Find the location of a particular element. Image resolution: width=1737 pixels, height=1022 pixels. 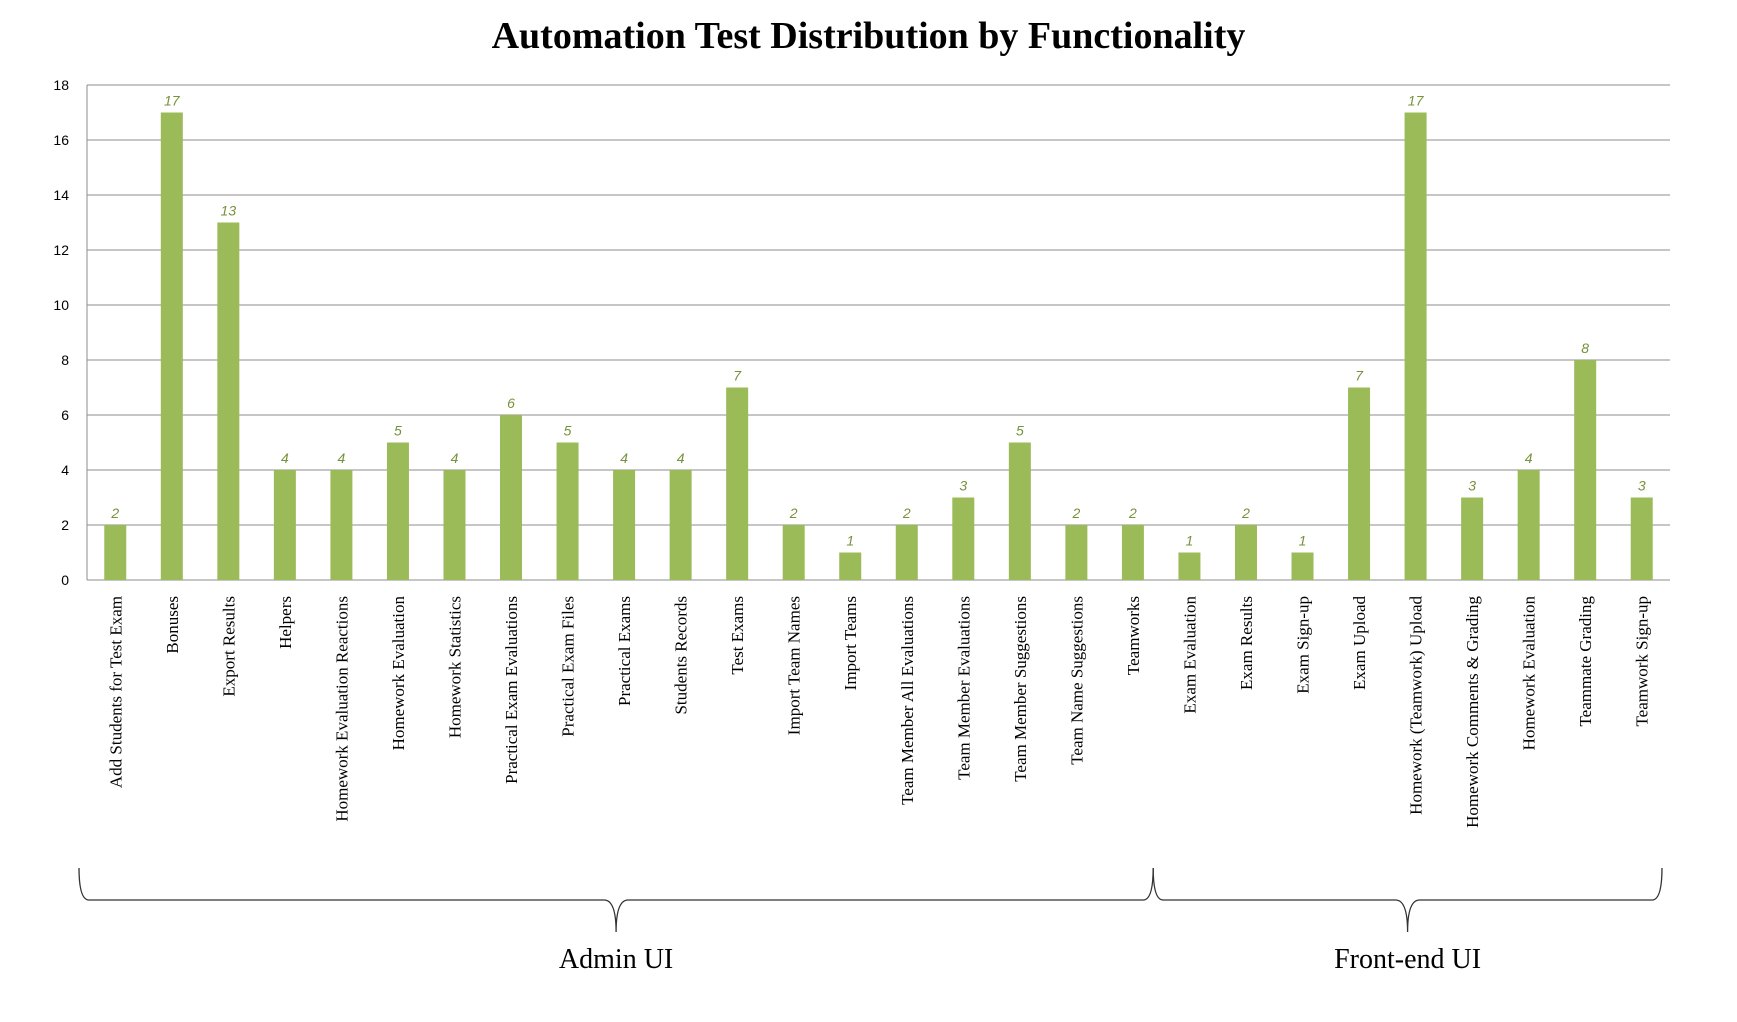

category-label: Homework (Teamwork) Upload is located at coordinates (1416, 705).